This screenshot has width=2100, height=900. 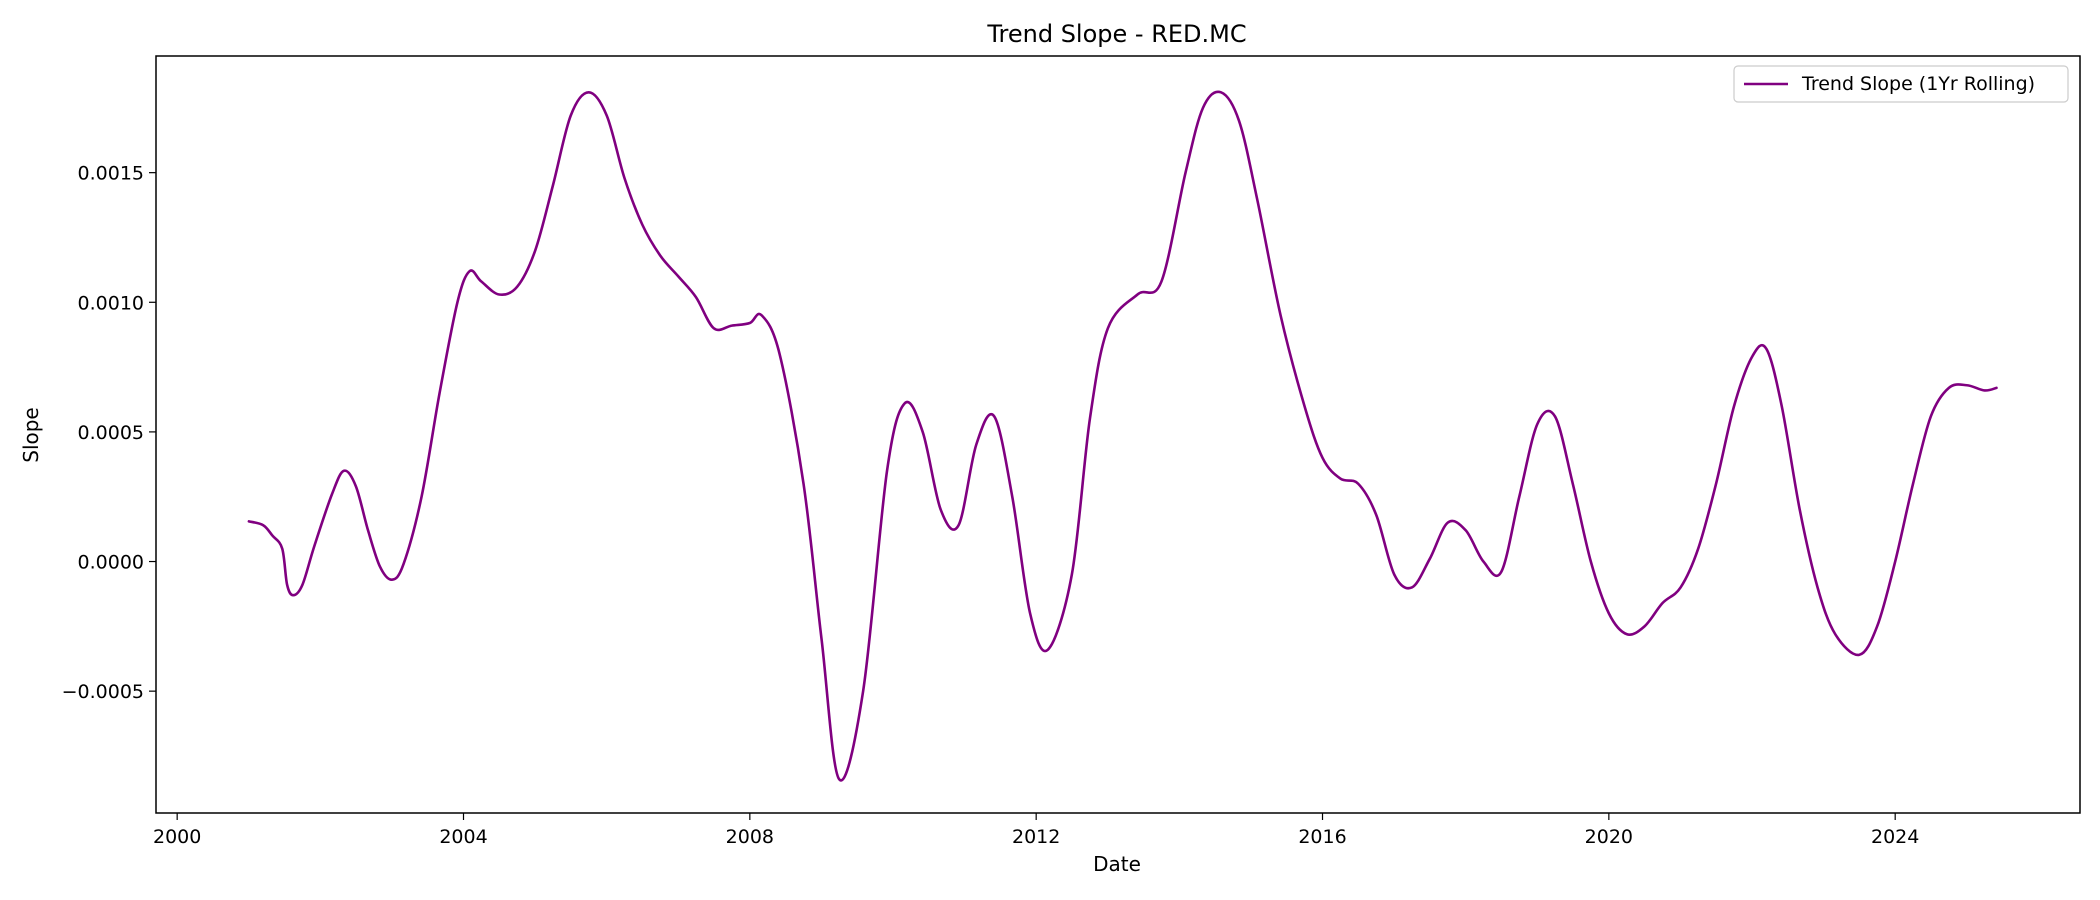 I want to click on x-tick-label: 2000, so click(x=177, y=837).